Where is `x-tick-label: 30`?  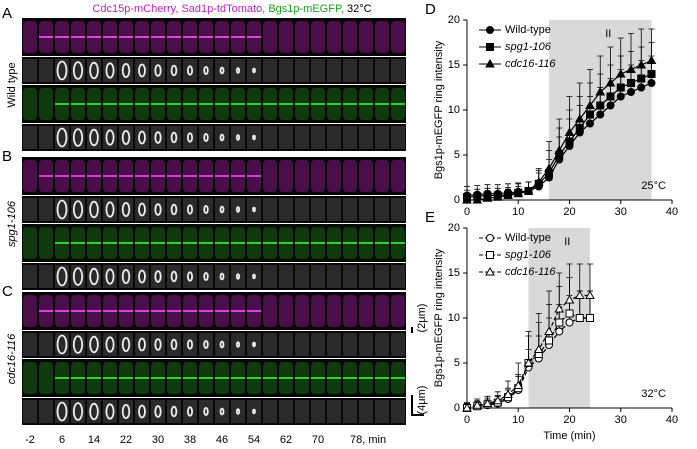 x-tick-label: 30 is located at coordinates (621, 420).